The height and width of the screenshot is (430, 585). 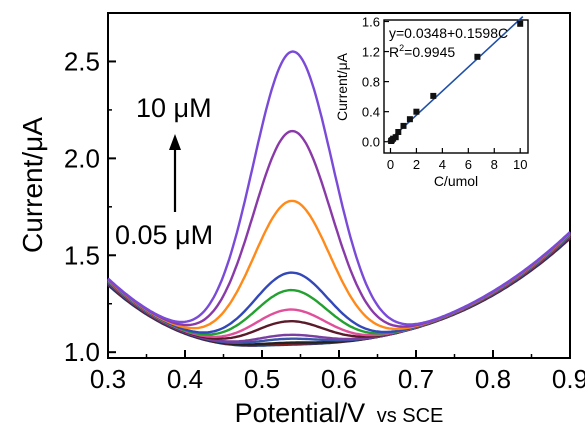 I want to click on x-axis-title-main: Potential/V, so click(x=300, y=413).